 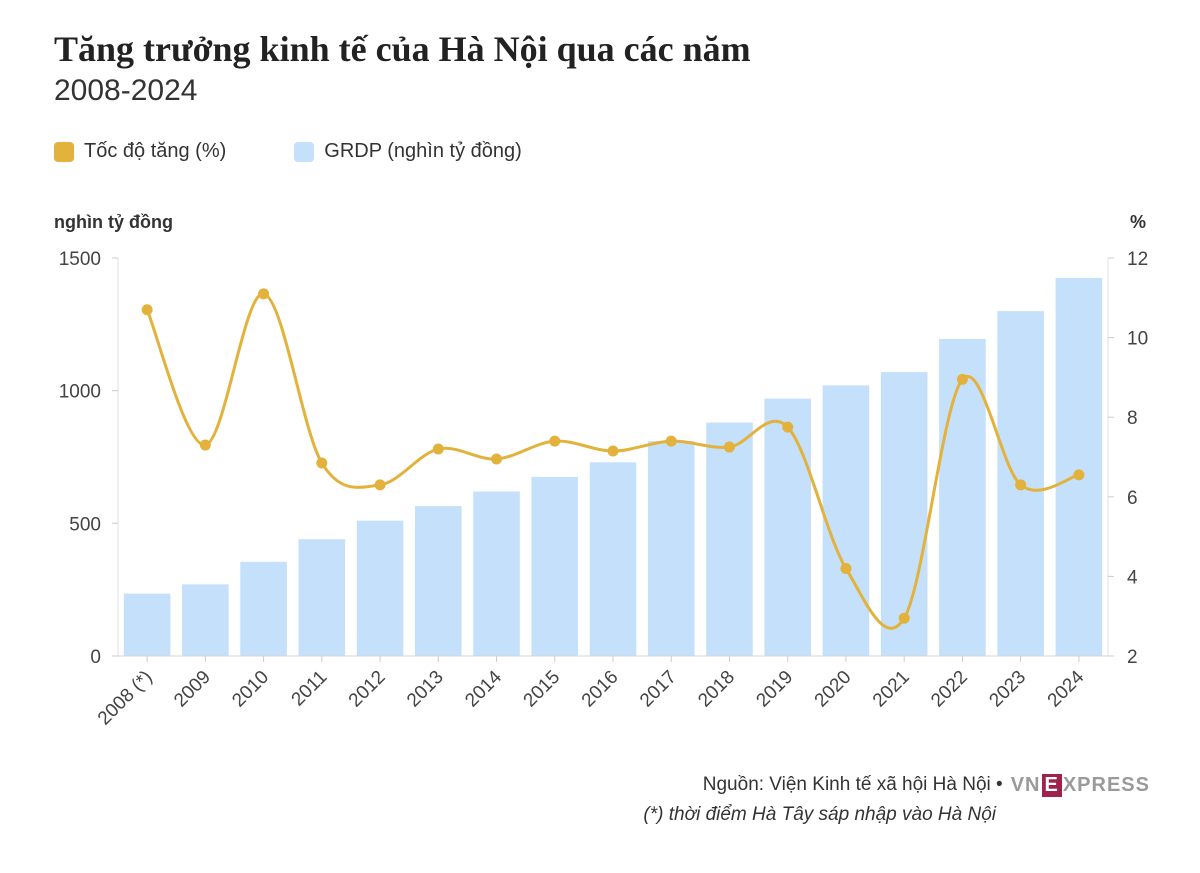 I want to click on vnexpress-logo: VN E XPRESS, so click(x=1080, y=785).